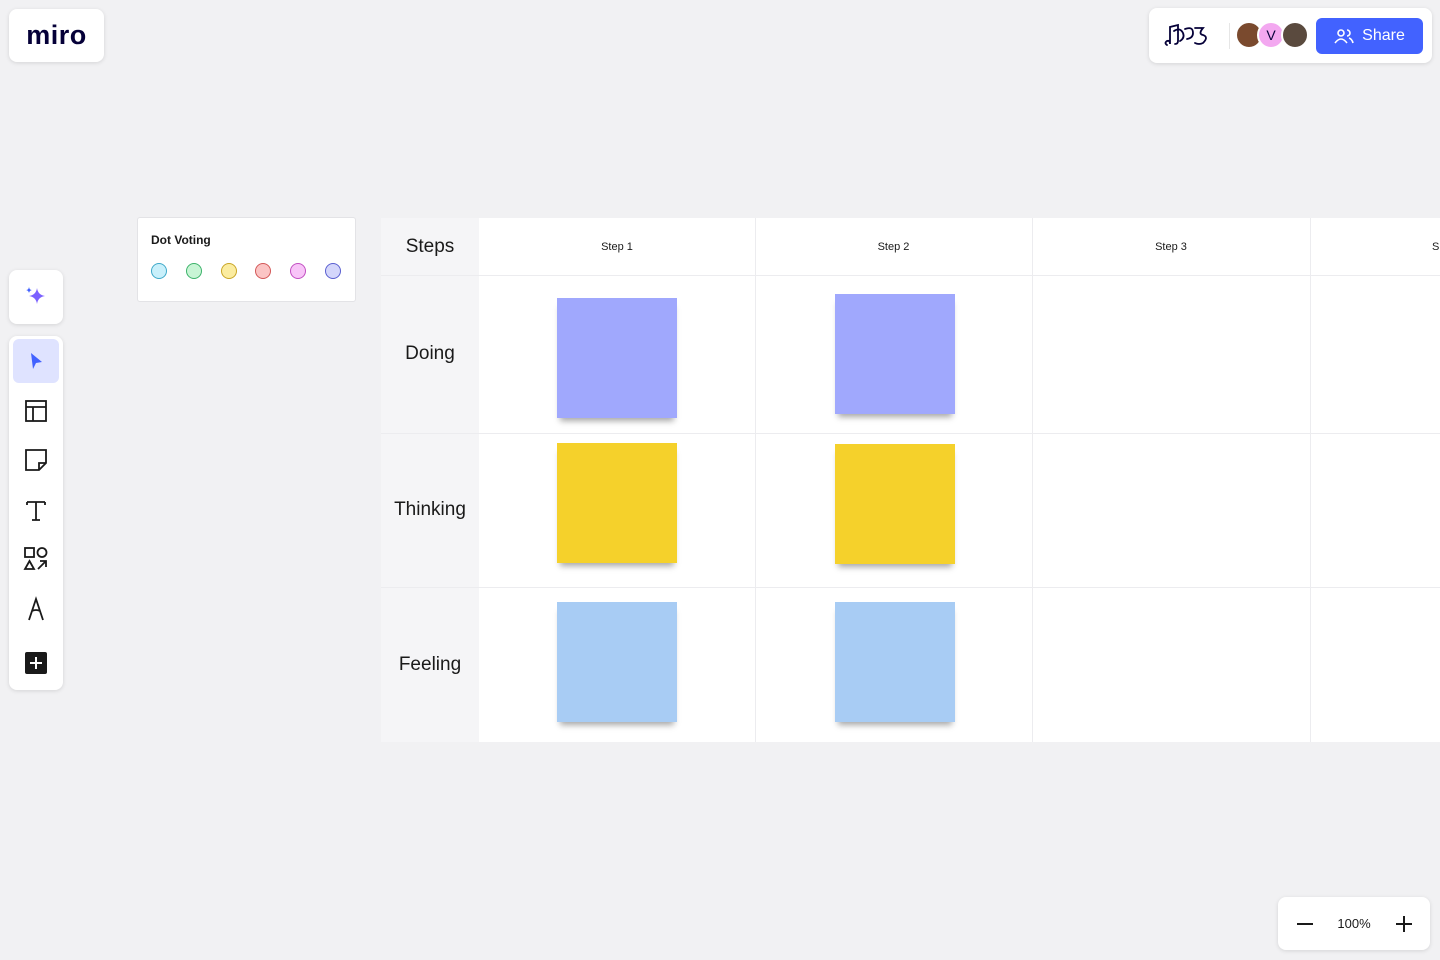 Image resolution: width=1440 pixels, height=960 pixels. Describe the element at coordinates (430, 246) in the screenshot. I see `corner-header: Steps` at that location.